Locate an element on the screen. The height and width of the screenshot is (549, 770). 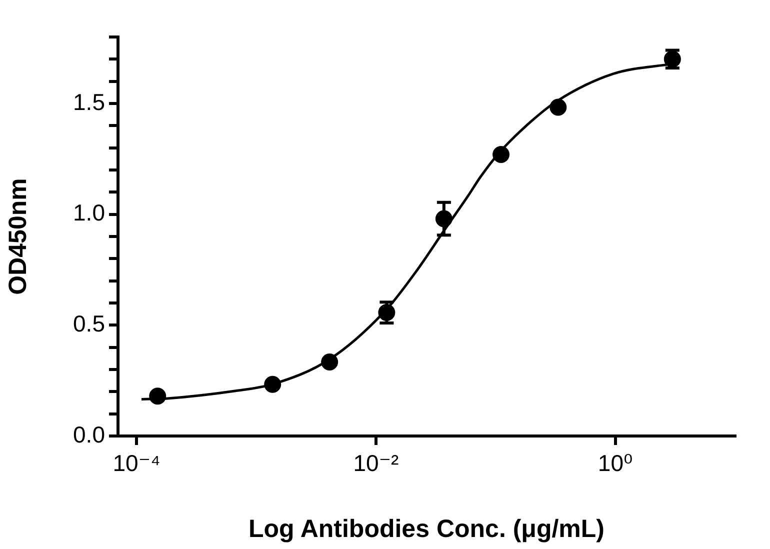
x-tick-label: 10⁻² is located at coordinates (376, 463).